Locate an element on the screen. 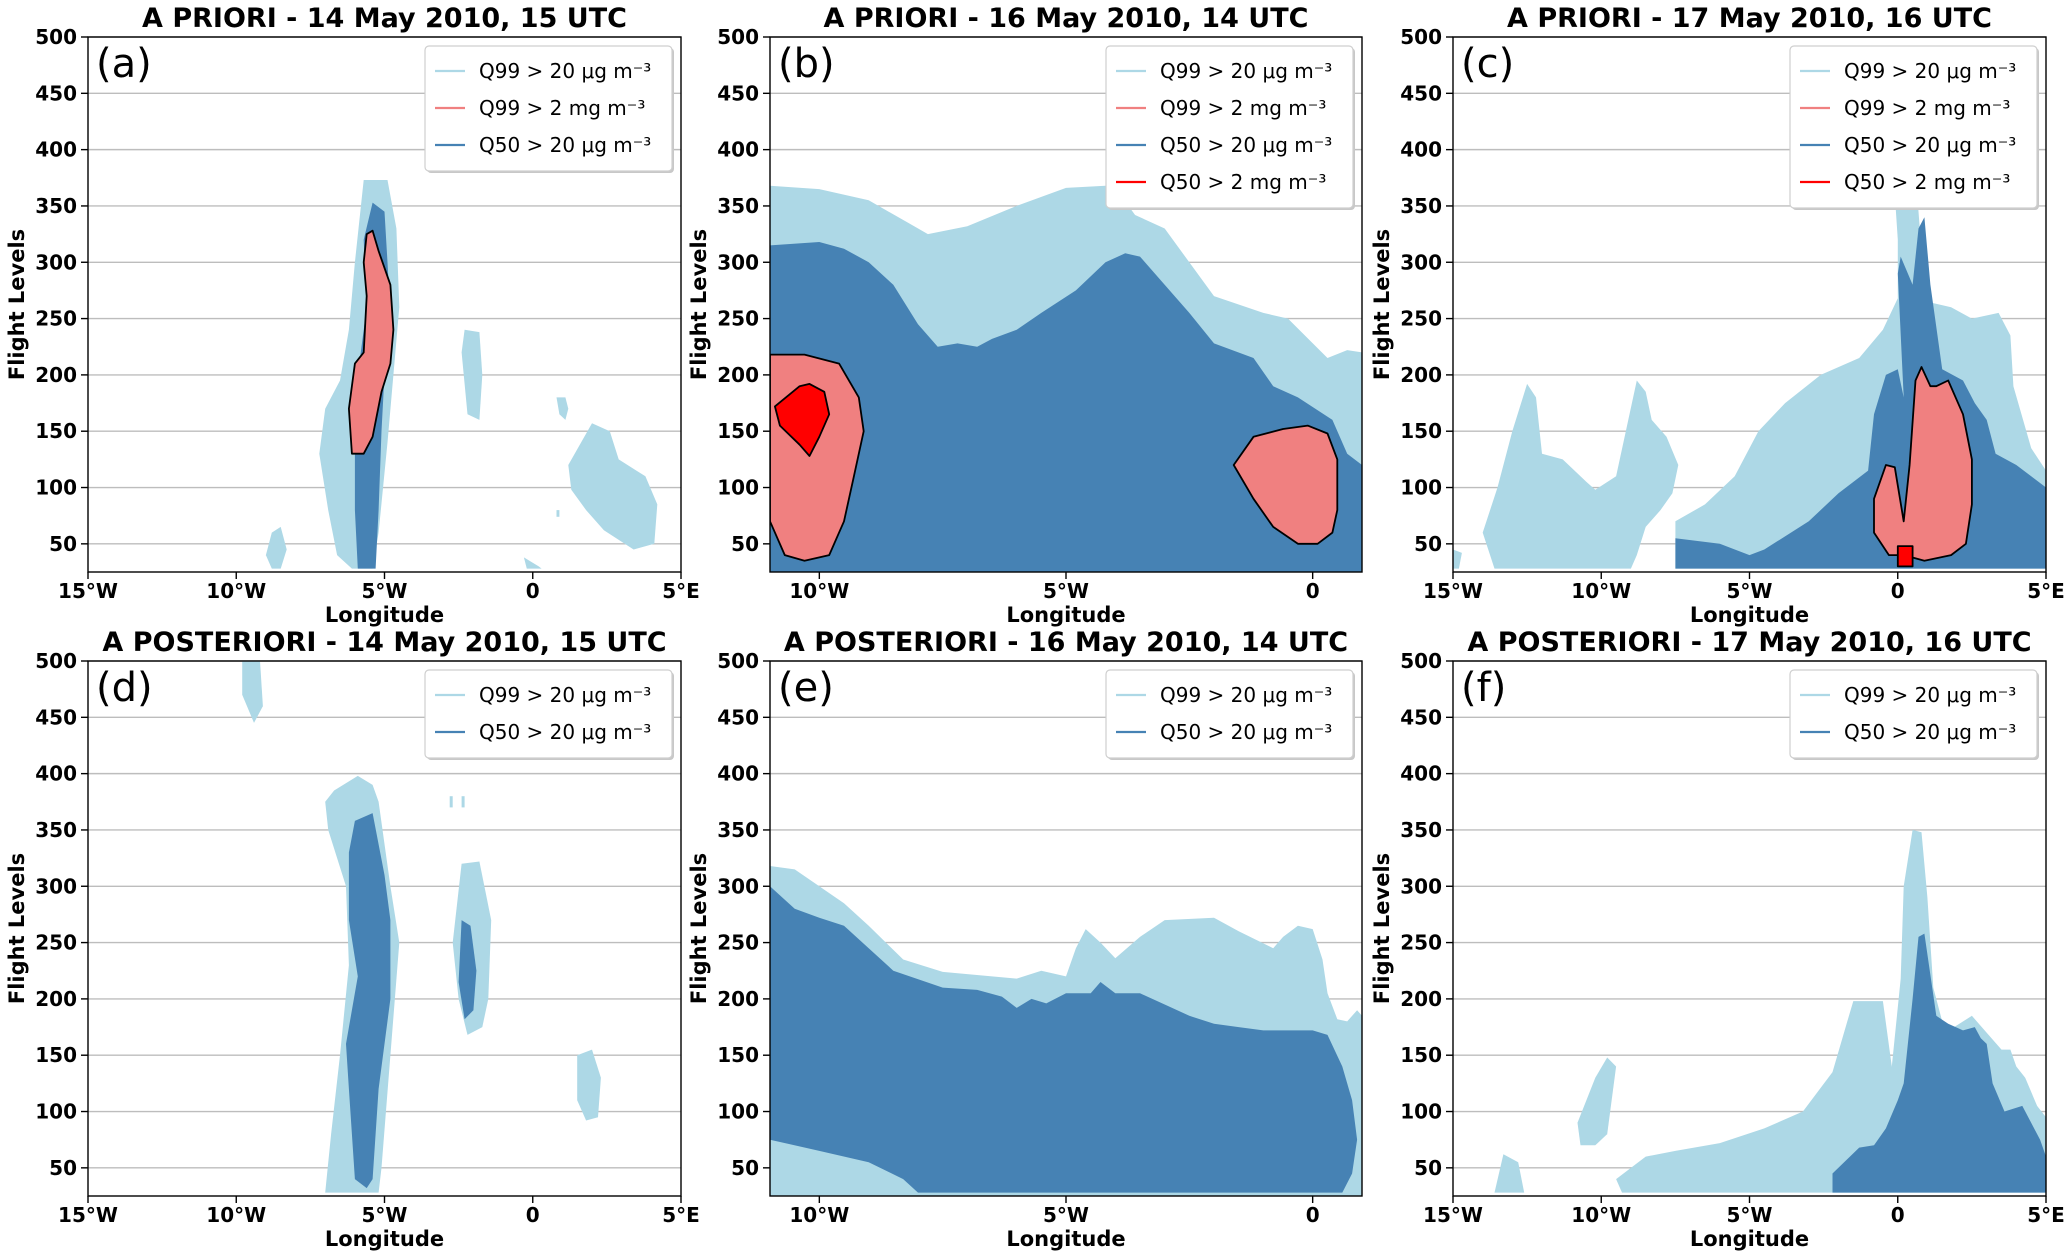 This screenshot has width=2067, height=1259. panel-tag: (b) is located at coordinates (806, 64).